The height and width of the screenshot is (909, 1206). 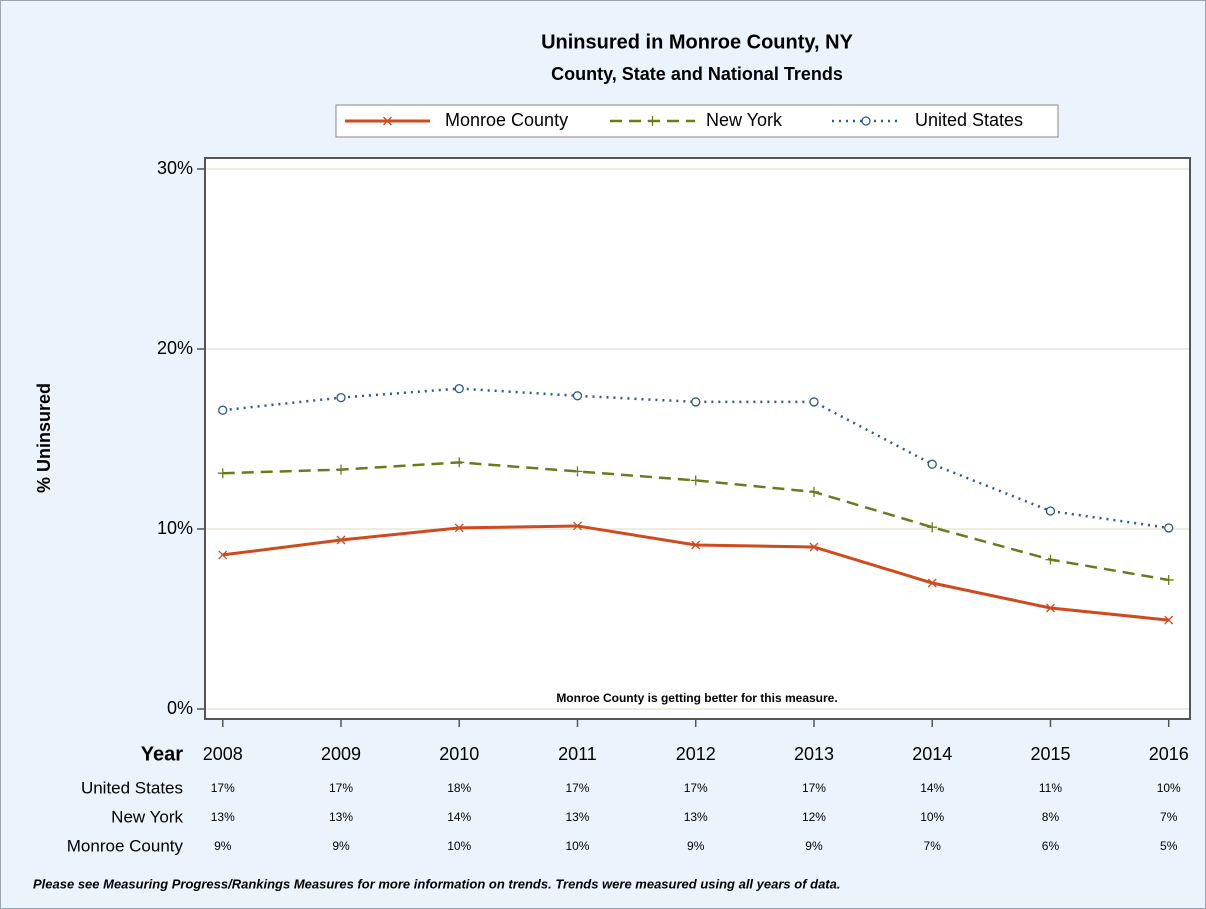 What do you see at coordinates (695, 521) in the screenshot?
I see `series-line` at bounding box center [695, 521].